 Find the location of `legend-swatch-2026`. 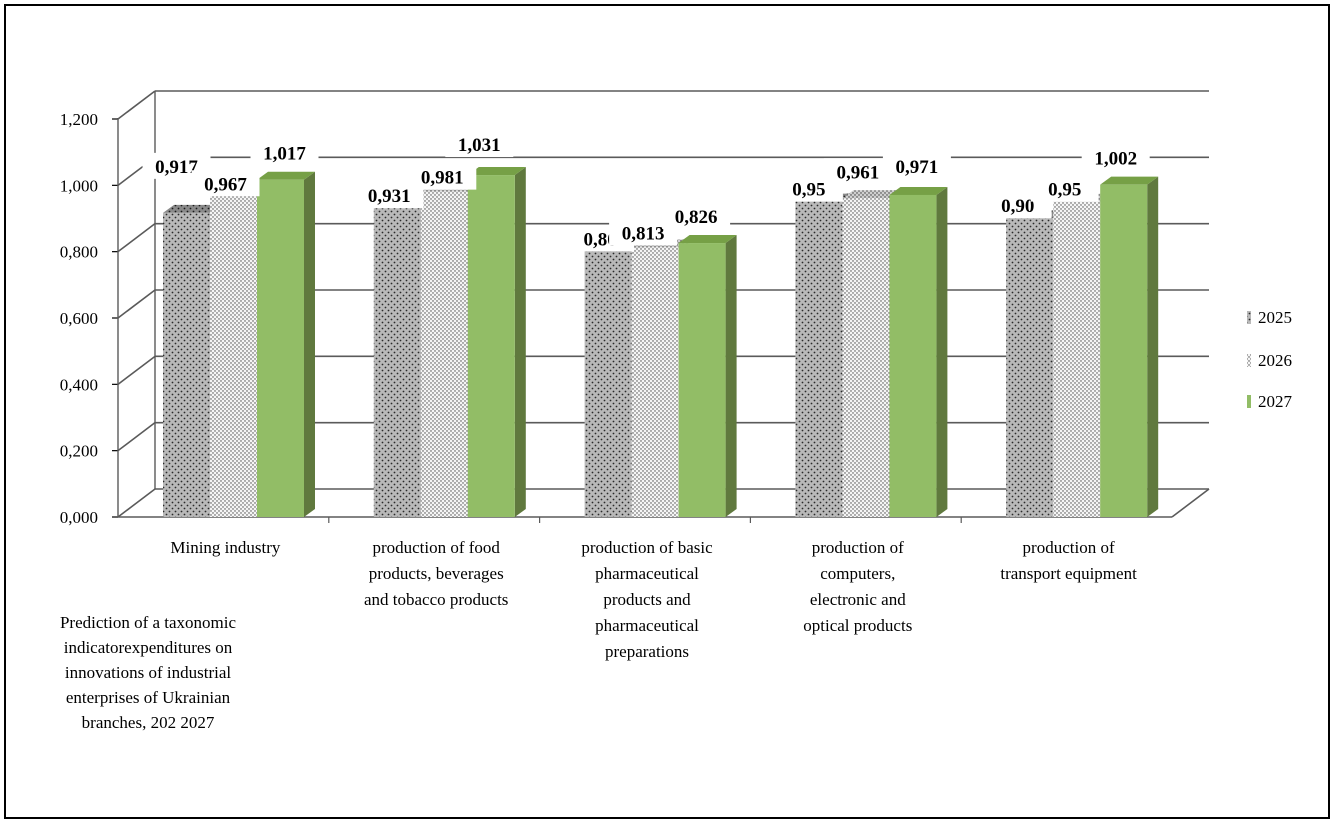

legend-swatch-2026 is located at coordinates (1249, 360).